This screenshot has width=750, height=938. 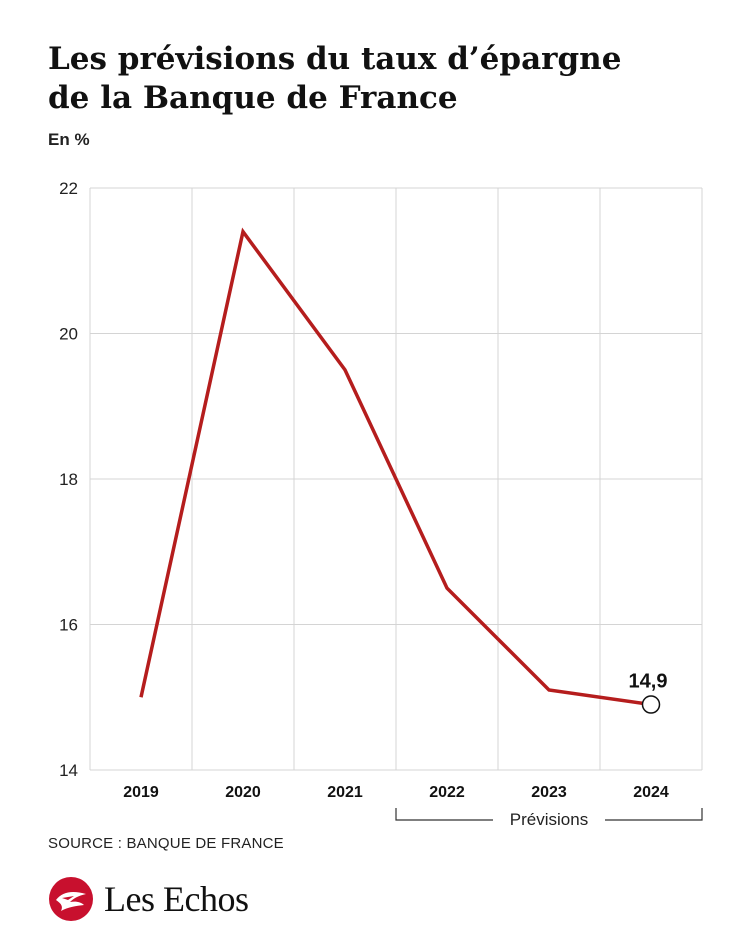 What do you see at coordinates (141, 792) in the screenshot?
I see `x-tick-label: 2019` at bounding box center [141, 792].